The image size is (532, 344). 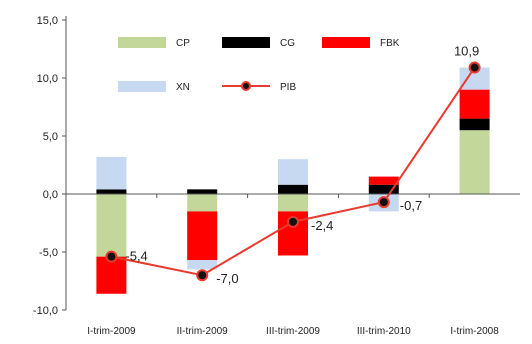 What do you see at coordinates (293, 331) in the screenshot?
I see `x-category-label: III-trim-2009` at bounding box center [293, 331].